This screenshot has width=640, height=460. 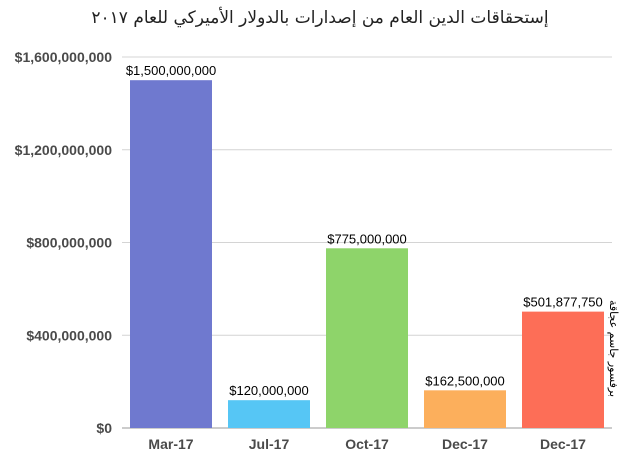 What do you see at coordinates (104, 428) in the screenshot?
I see `y-tick-label: $0` at bounding box center [104, 428].